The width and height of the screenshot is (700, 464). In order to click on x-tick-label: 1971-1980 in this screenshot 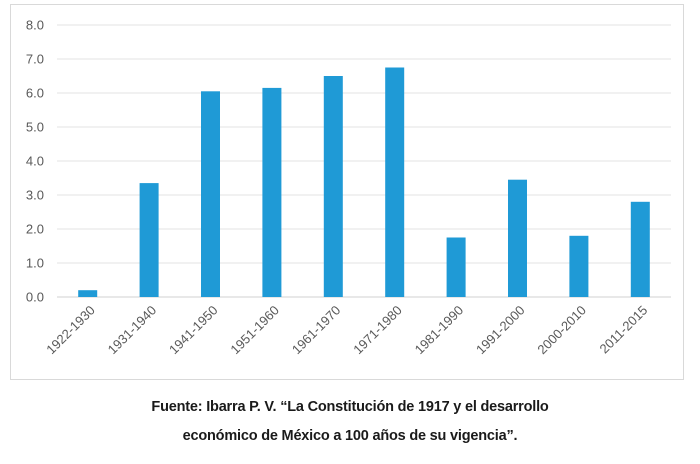, I will do `click(377, 330)`.